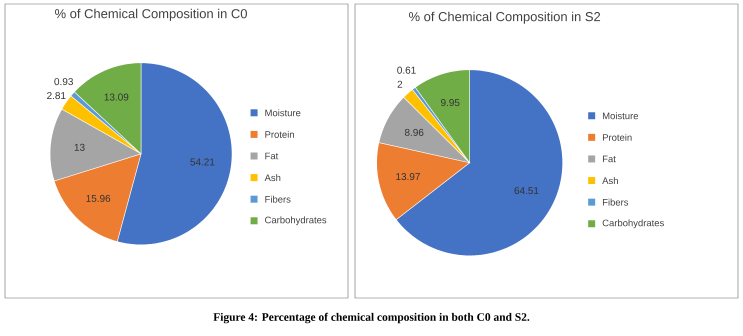 This screenshot has width=743, height=336. What do you see at coordinates (79, 147) in the screenshot?
I see `data-label: 13` at bounding box center [79, 147].